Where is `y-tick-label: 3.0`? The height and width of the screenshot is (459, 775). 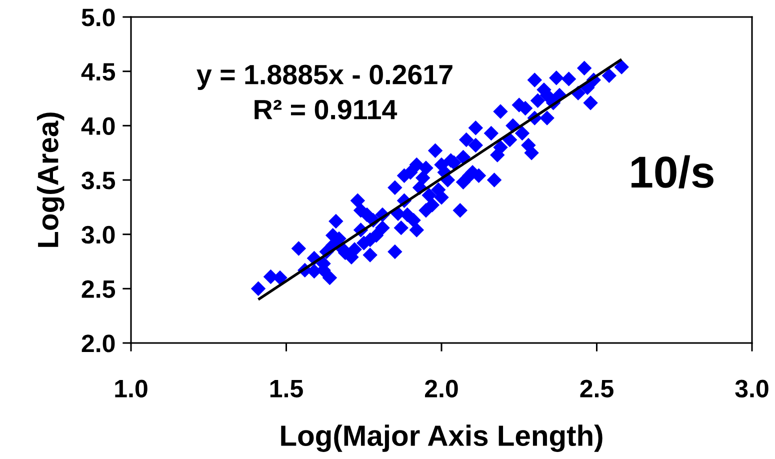
y-tick-label: 3.0 is located at coordinates (98, 235).